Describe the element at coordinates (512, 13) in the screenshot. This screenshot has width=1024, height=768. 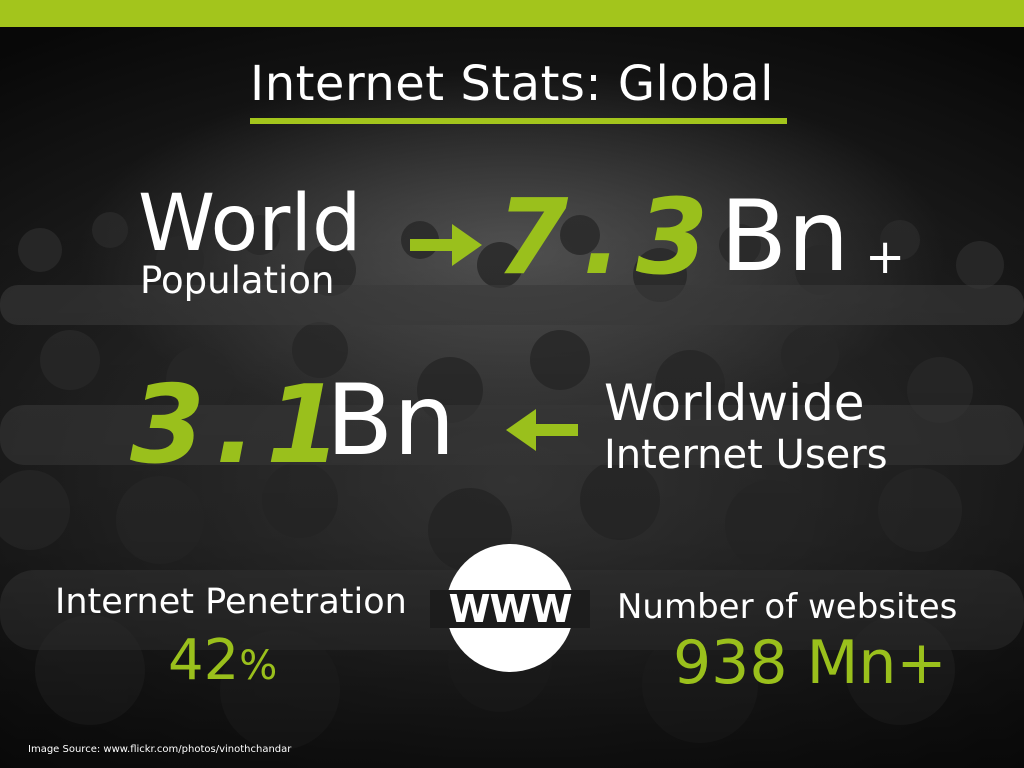
I see `top-accent-bar` at that location.